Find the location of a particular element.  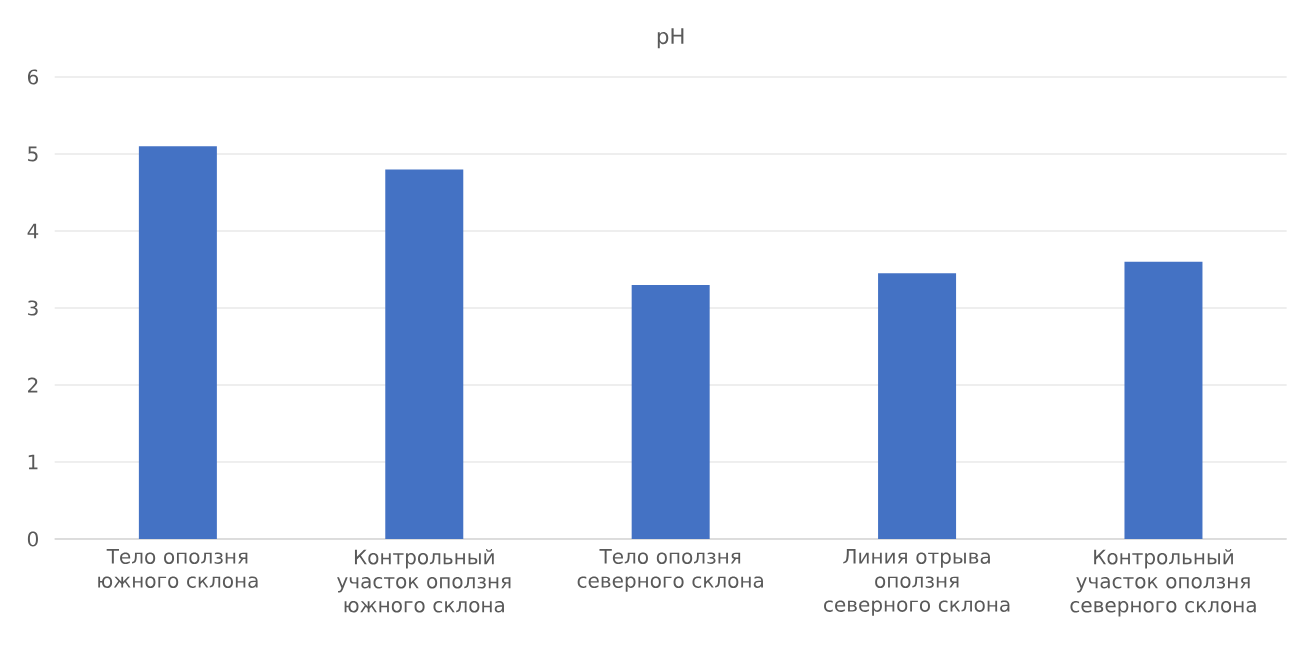

chart-title: pH is located at coordinates (670, 38).